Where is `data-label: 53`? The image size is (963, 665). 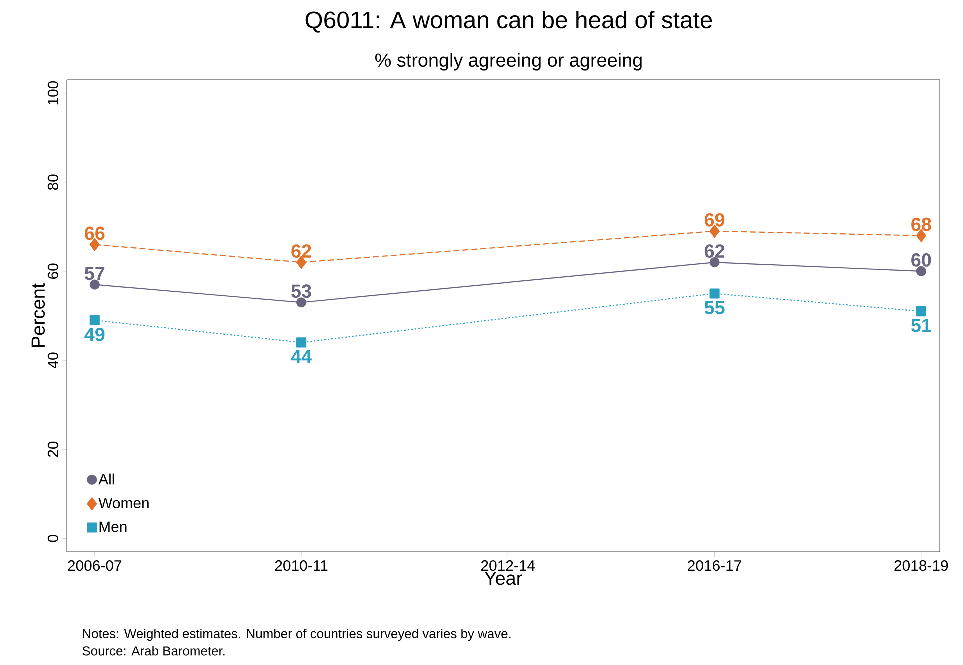 data-label: 53 is located at coordinates (302, 291).